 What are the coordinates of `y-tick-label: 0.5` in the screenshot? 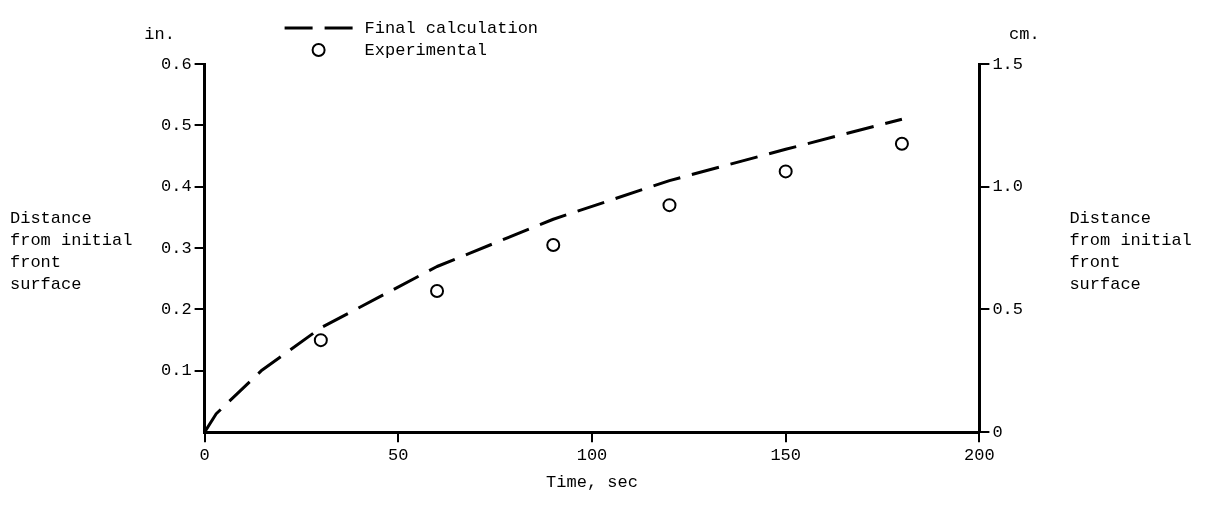 It's located at (176, 125).